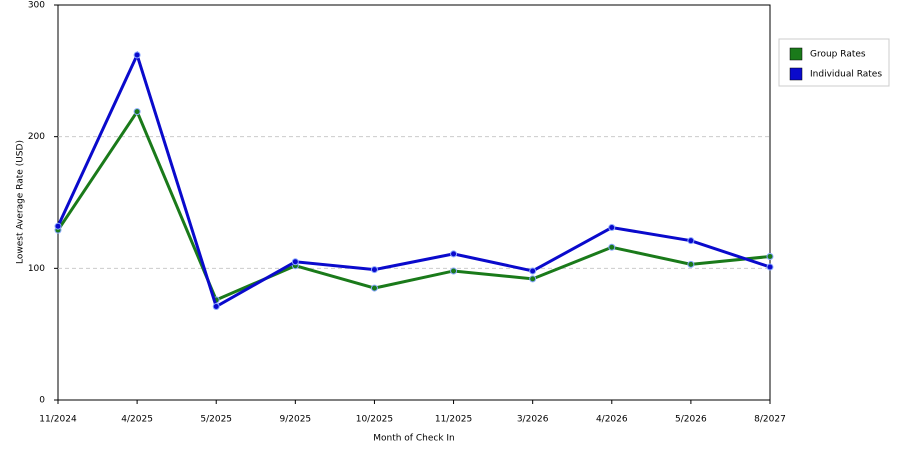  Describe the element at coordinates (374, 420) in the screenshot. I see `x-tick-label: 10/2025` at that location.